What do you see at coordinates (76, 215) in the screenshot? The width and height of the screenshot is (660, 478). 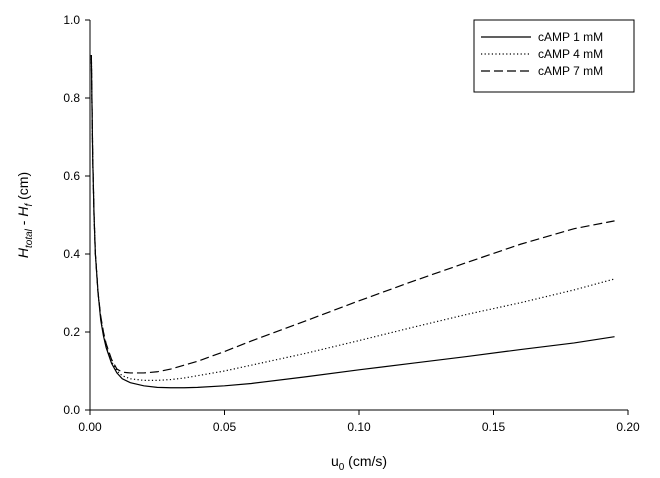 I see `y-ticks: 0.0 0.2 0.4 0.6 0.8 1.0` at bounding box center [76, 215].